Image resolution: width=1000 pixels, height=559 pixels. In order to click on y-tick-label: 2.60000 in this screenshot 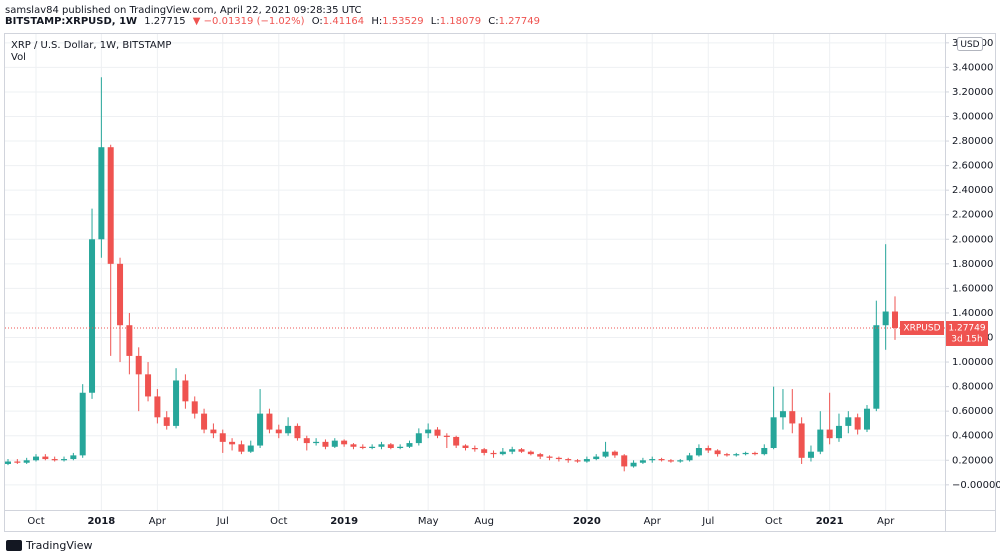, I will do `click(972, 166)`.